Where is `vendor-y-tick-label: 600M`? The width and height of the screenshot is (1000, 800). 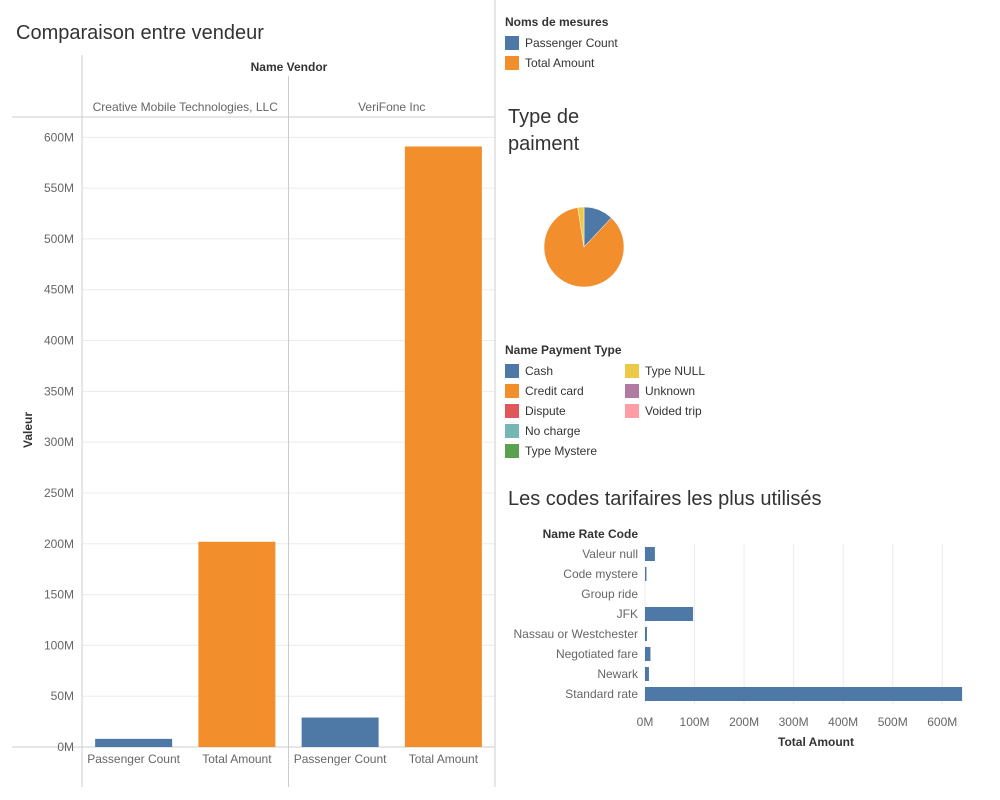 vendor-y-tick-label: 600M is located at coordinates (59, 137).